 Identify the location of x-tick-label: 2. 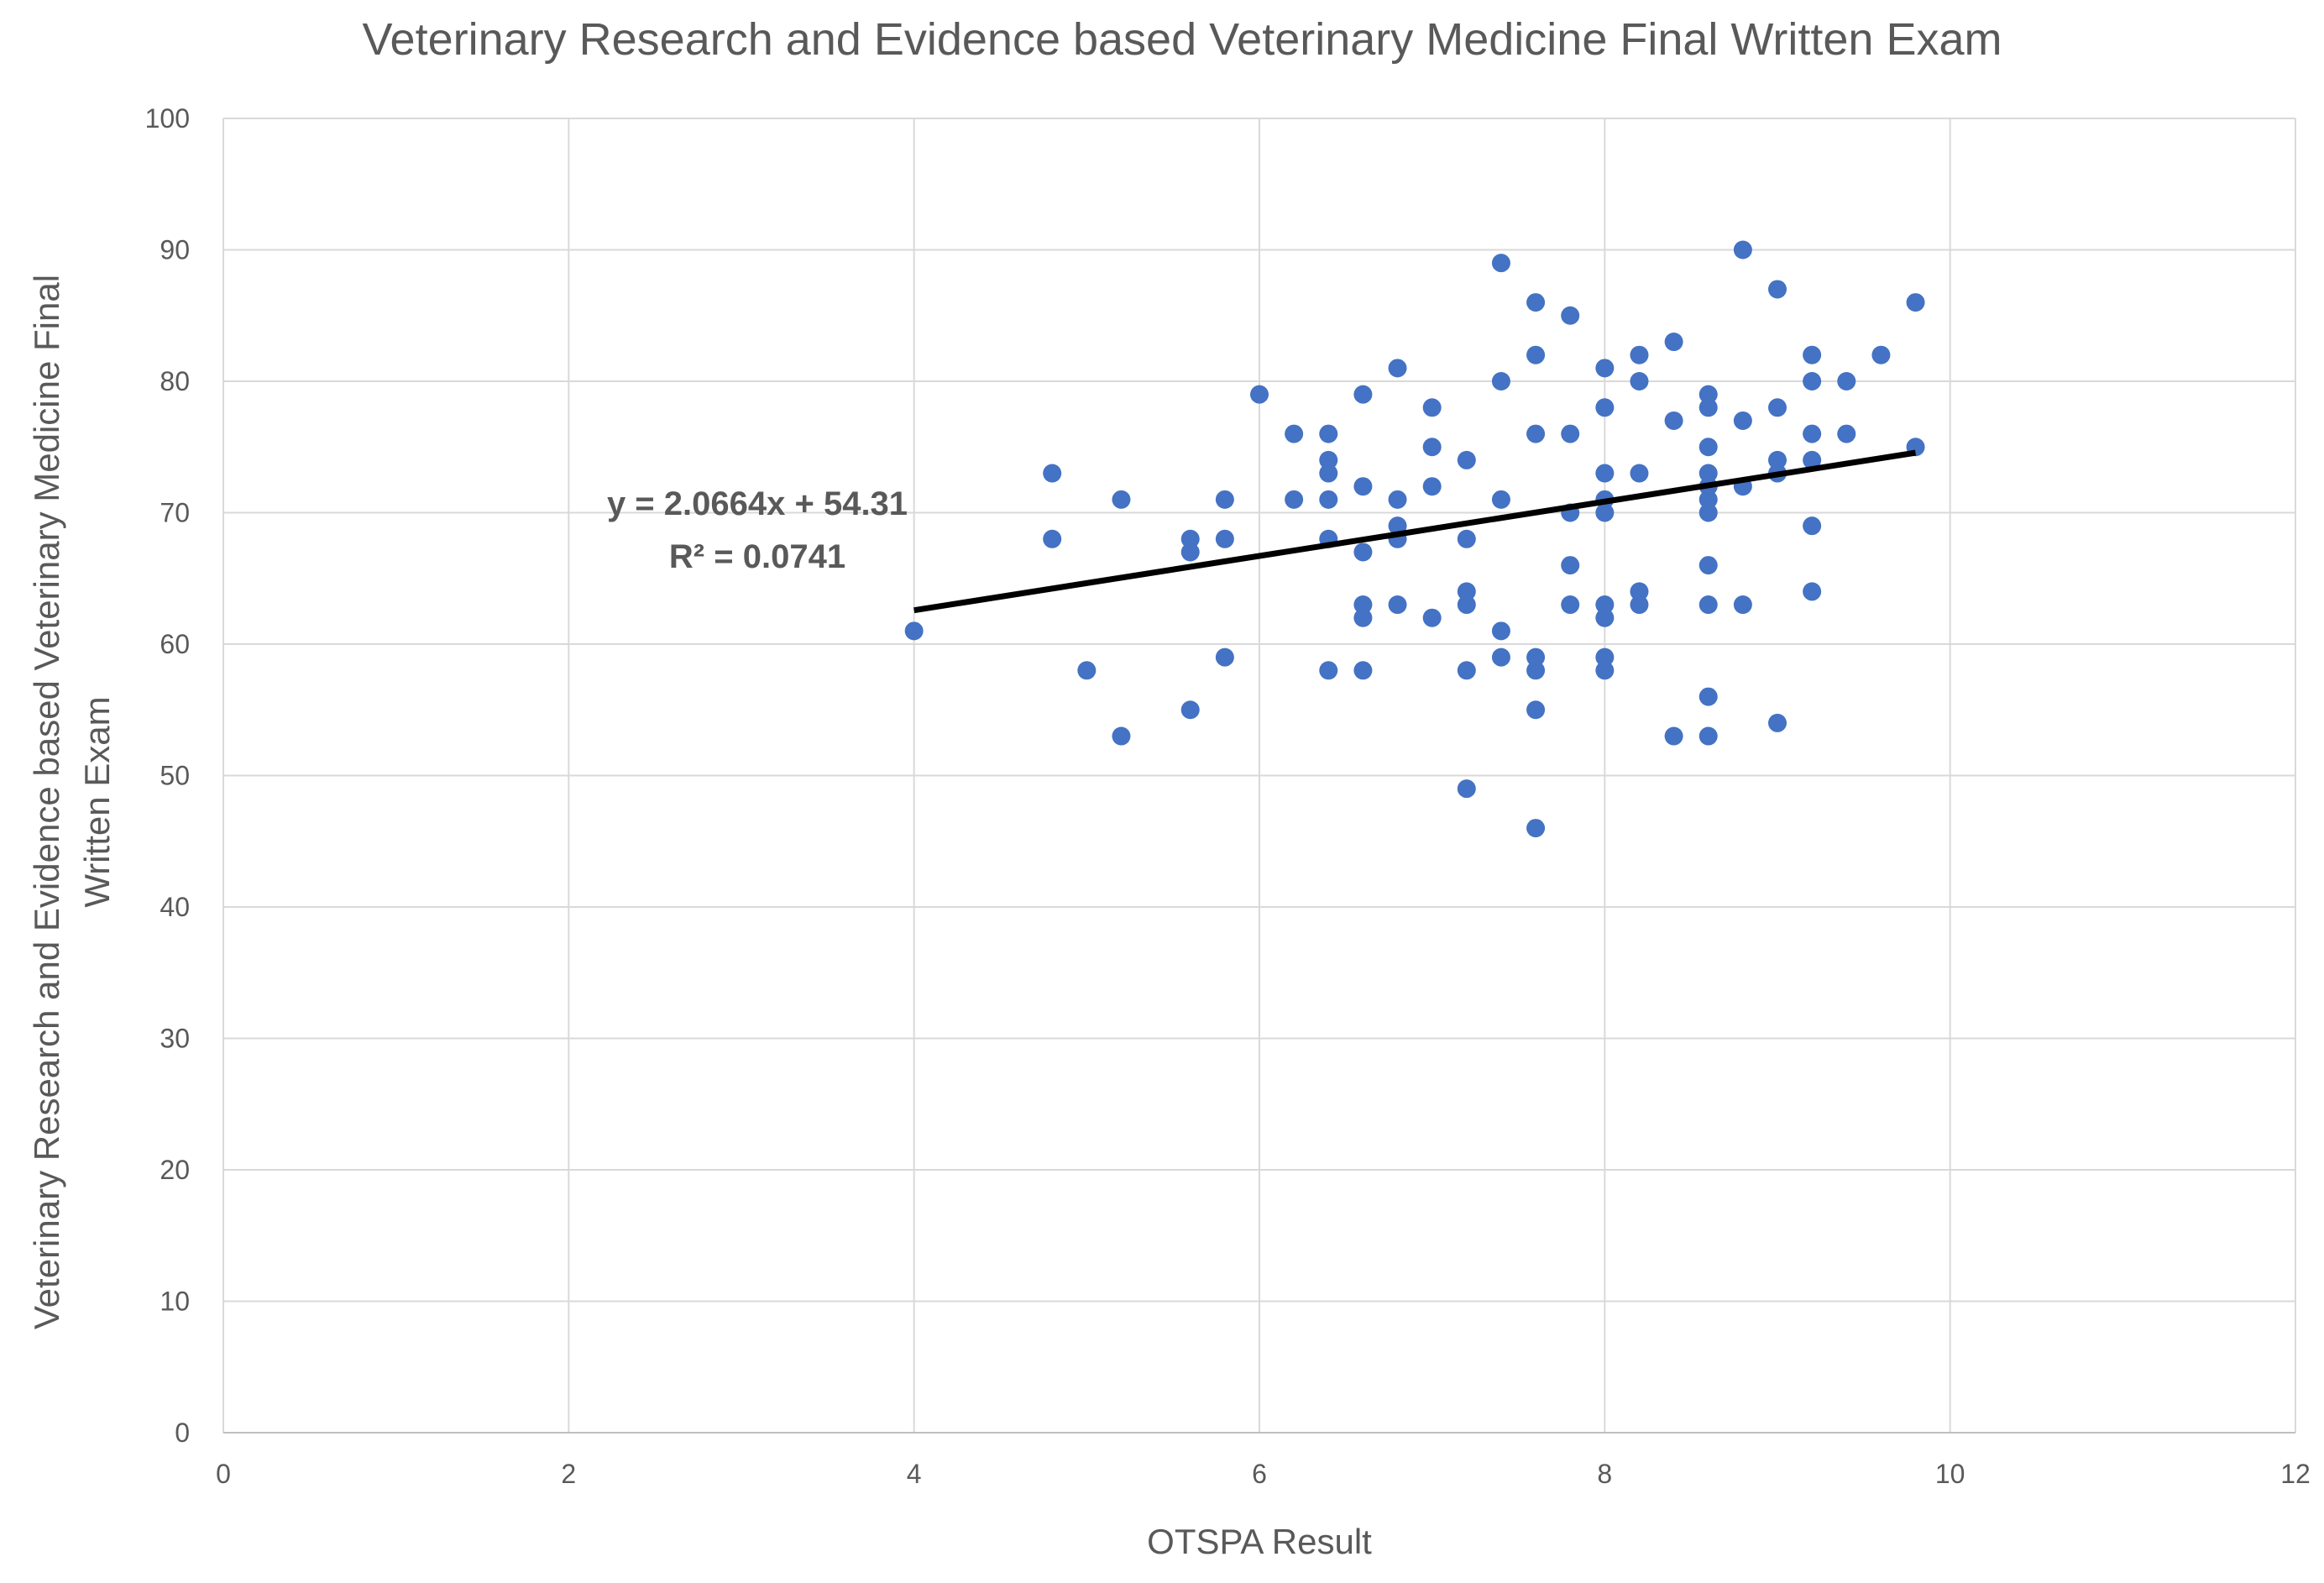
(568, 1474).